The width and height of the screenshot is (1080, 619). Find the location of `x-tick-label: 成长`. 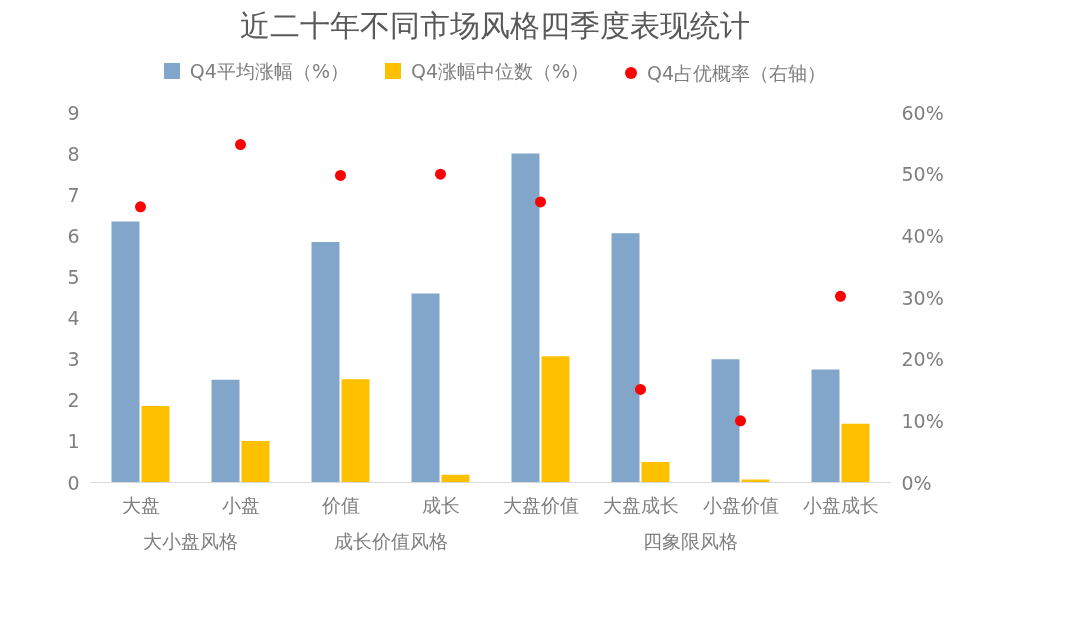

x-tick-label: 成长 is located at coordinates (440, 504).